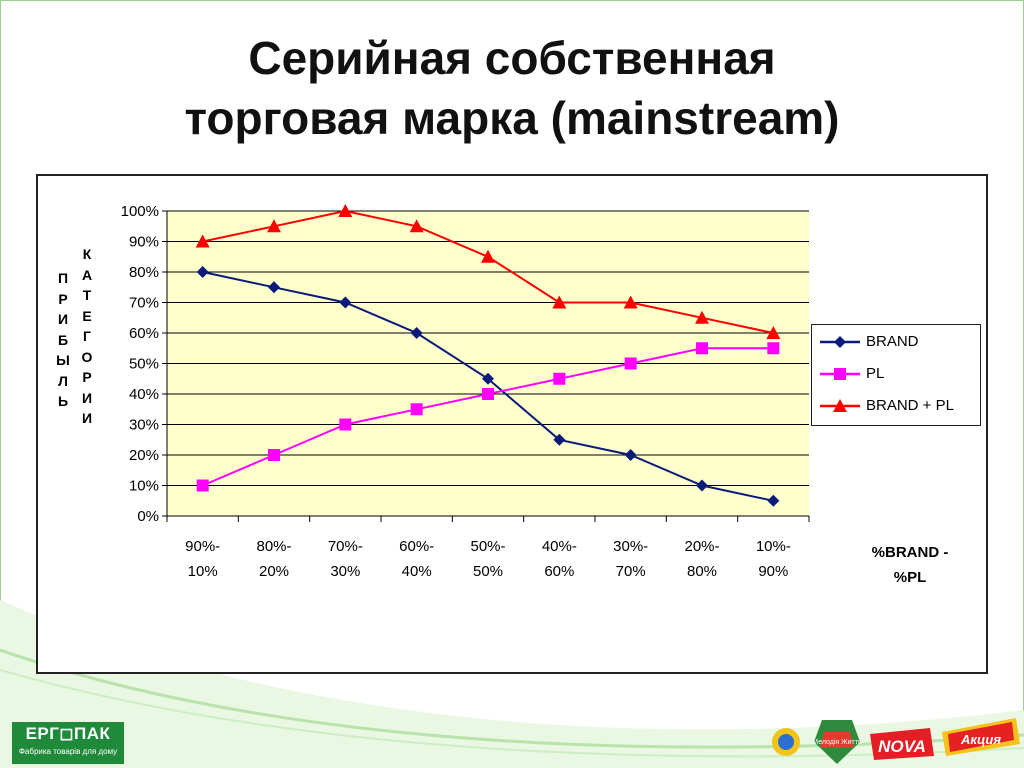 This screenshot has width=1024, height=768. I want to click on brand-logo-4: Акция, so click(981, 737).